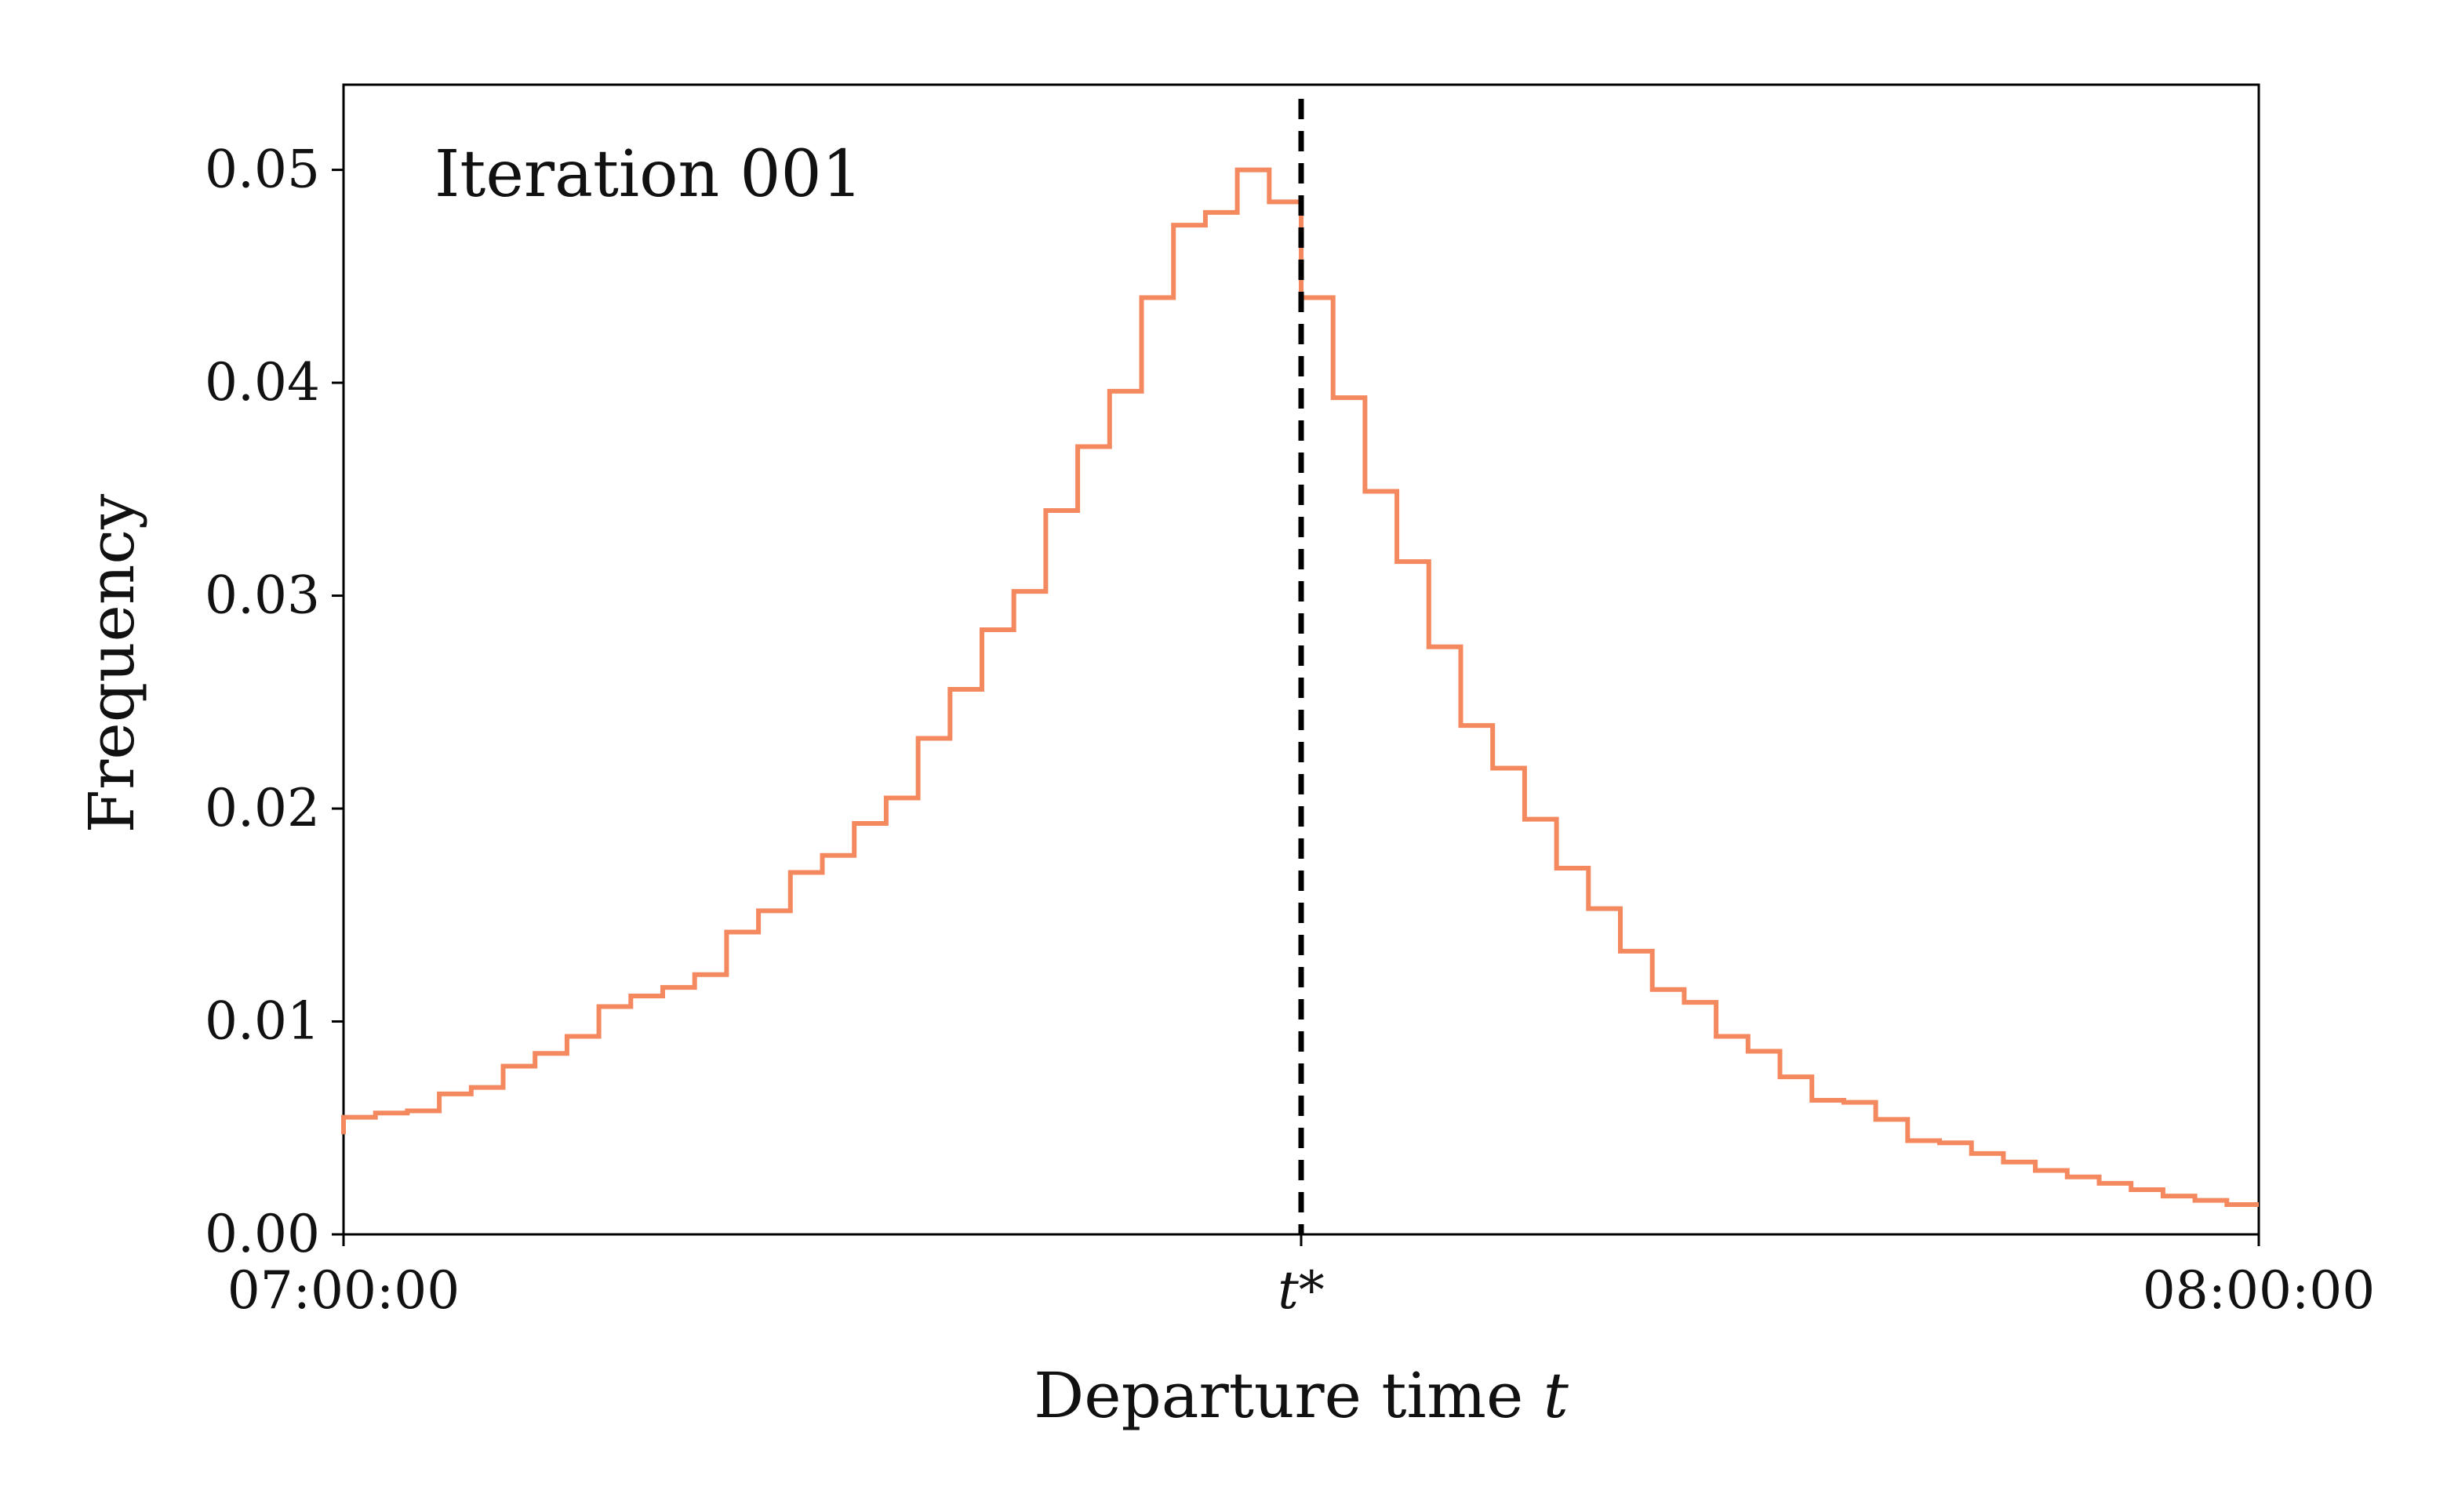 The height and width of the screenshot is (1512, 2447). What do you see at coordinates (648, 174) in the screenshot?
I see `annotation-iteration: Iteration 001` at bounding box center [648, 174].